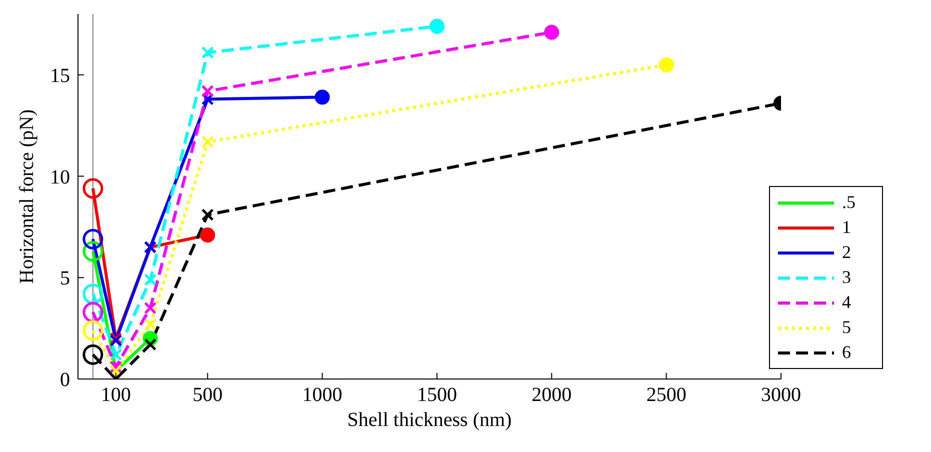 This screenshot has width=931, height=452. Describe the element at coordinates (27, 196) in the screenshot. I see `y-axis-title: Horizontal force (pN)` at that location.